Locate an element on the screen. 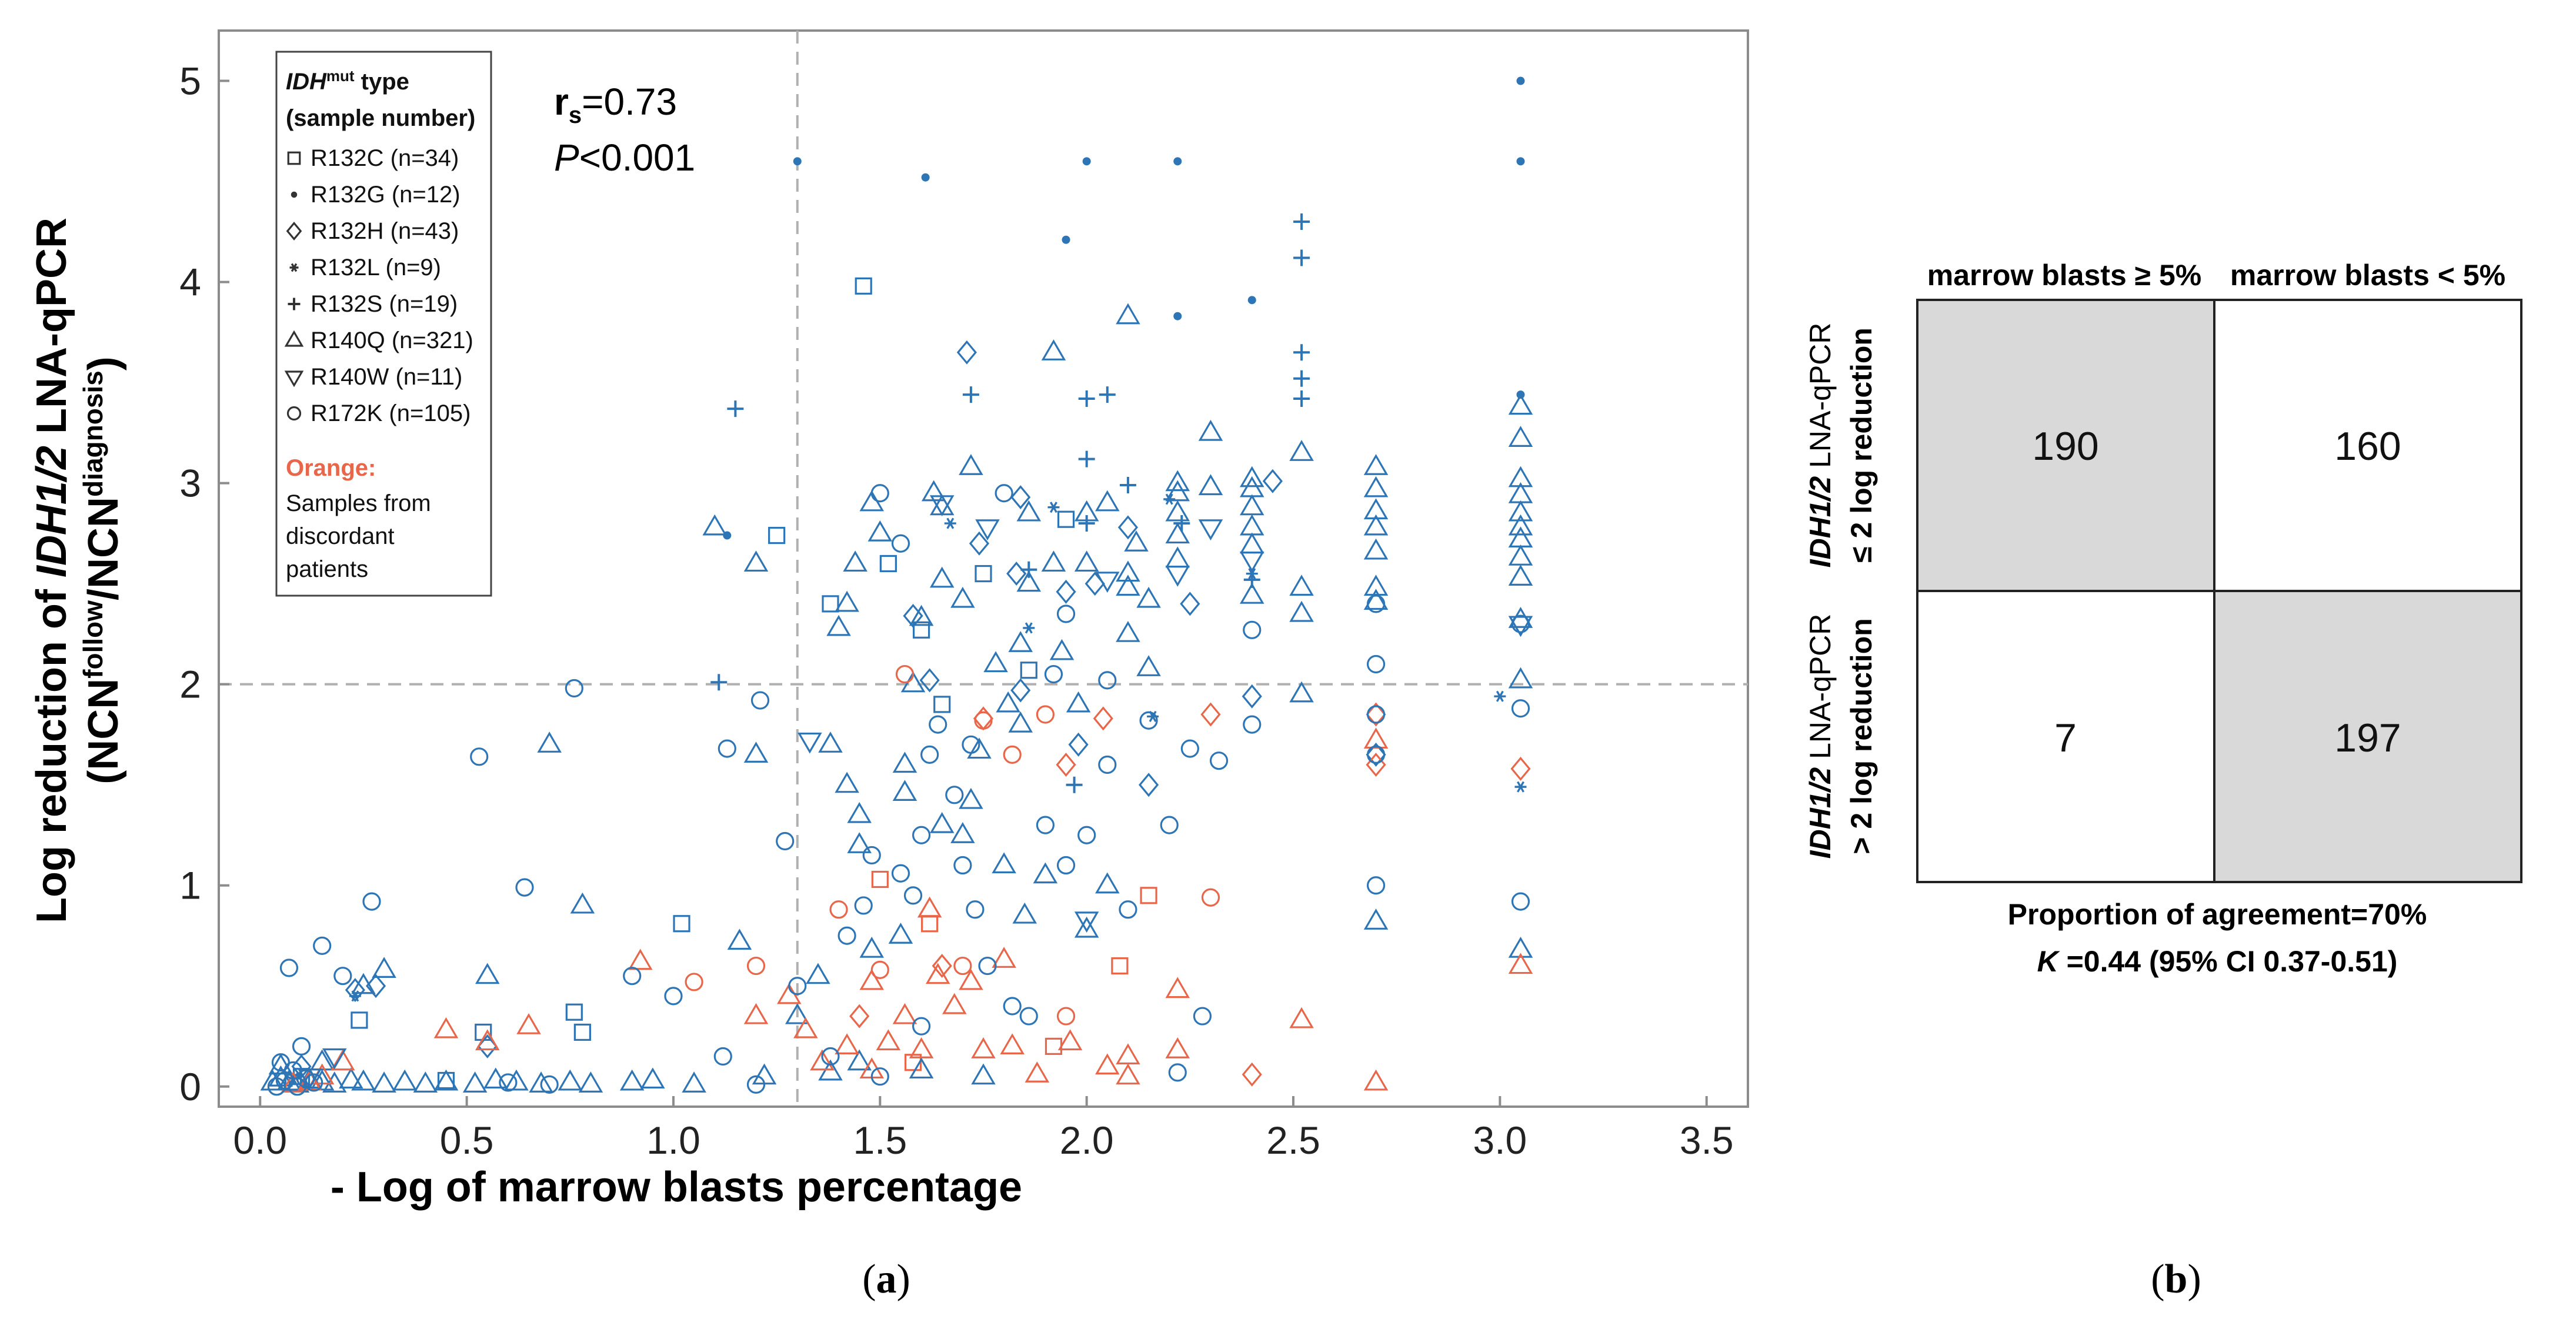 The height and width of the screenshot is (1326, 2576). point-r132c-discordant is located at coordinates (880, 879).